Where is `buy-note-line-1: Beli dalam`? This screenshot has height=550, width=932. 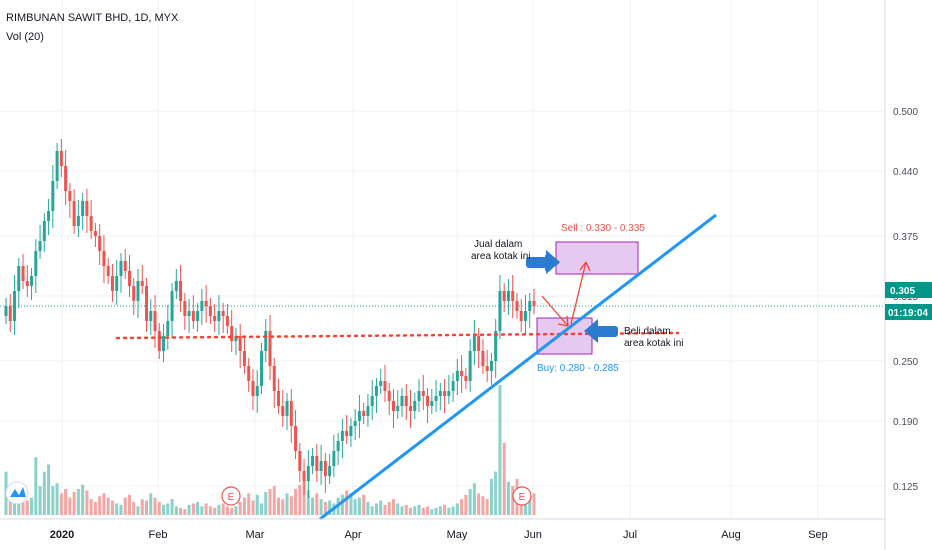
buy-note-line-1: Beli dalam is located at coordinates (647, 331).